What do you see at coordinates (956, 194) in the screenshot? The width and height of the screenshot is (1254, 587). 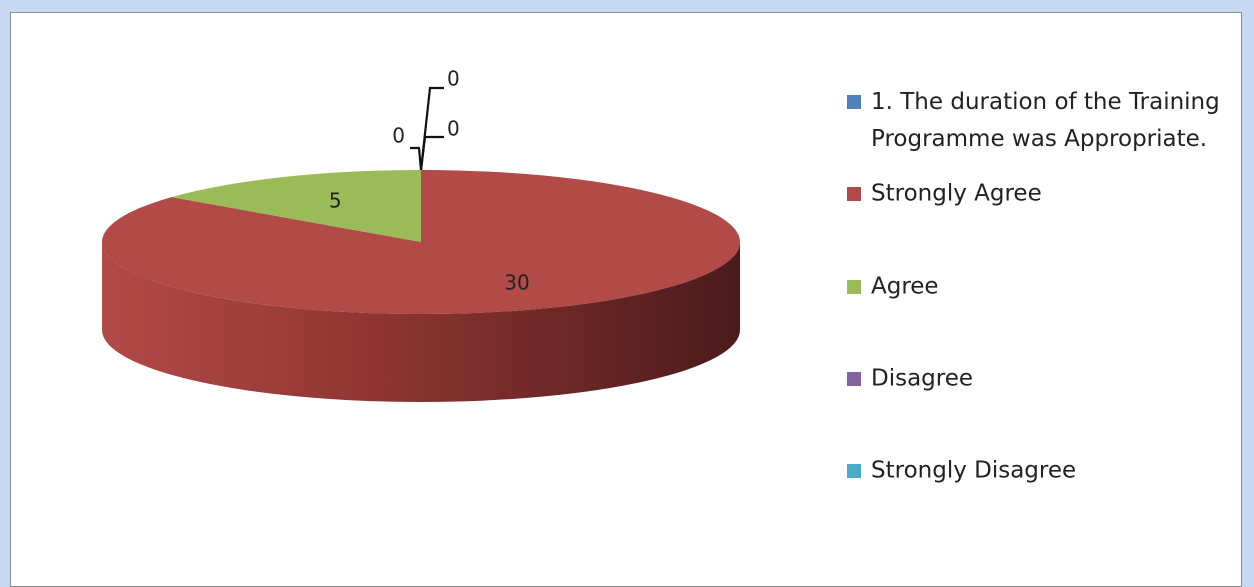 I see `legend-label-strongly-agree: Strongly Agree` at bounding box center [956, 194].